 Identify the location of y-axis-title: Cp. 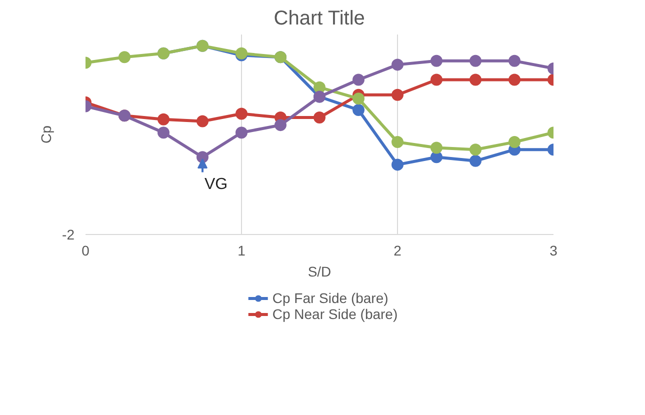
(46, 134).